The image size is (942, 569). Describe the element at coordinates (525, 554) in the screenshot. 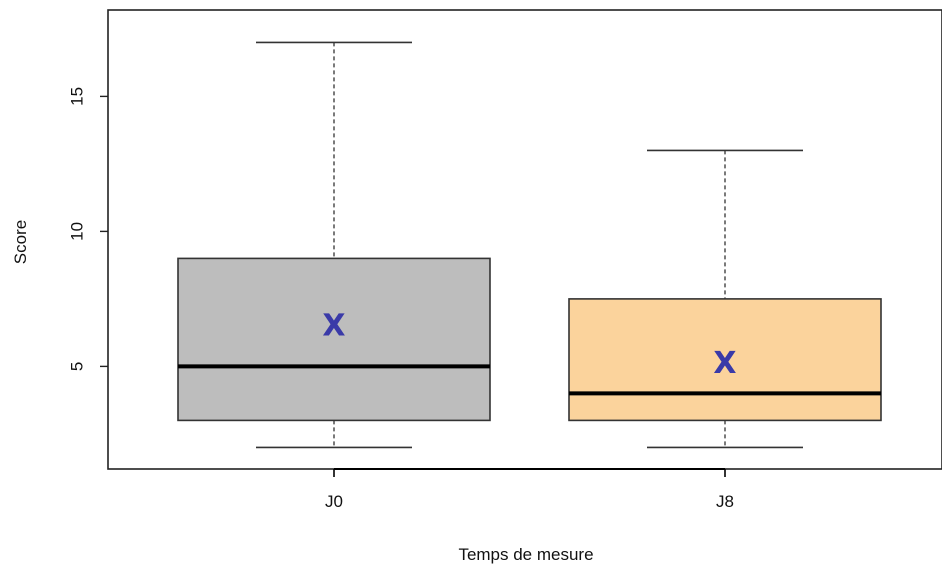

I see `x-axis-title: Temps de mesure` at that location.